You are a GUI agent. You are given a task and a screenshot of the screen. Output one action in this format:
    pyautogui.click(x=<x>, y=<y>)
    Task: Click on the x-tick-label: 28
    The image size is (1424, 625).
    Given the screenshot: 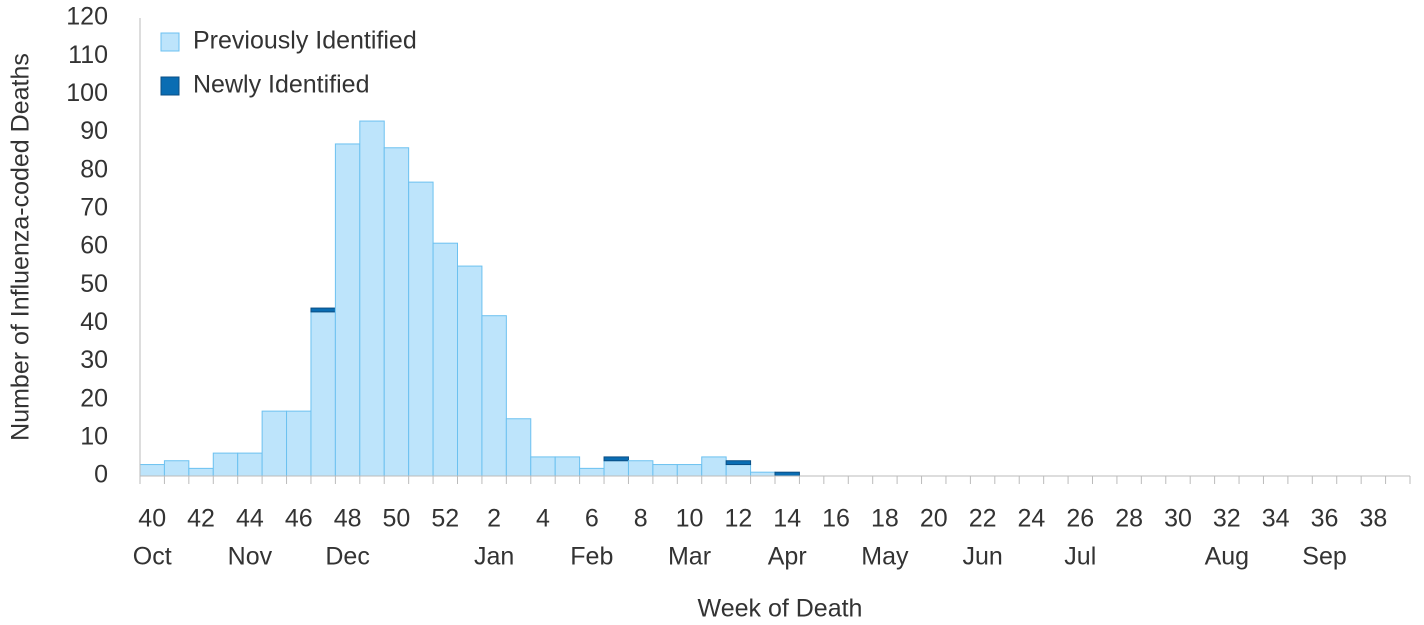 What is the action you would take?
    pyautogui.click(x=1129, y=519)
    